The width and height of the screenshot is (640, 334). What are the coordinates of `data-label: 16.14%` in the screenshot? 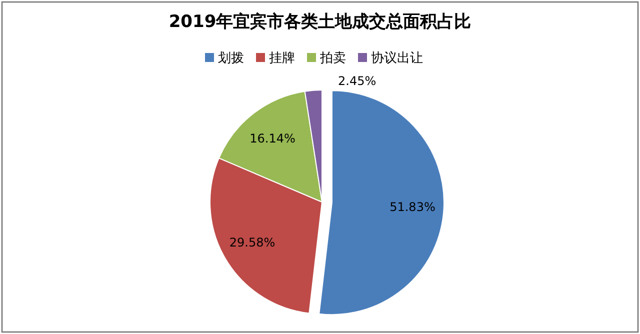 It's located at (273, 138).